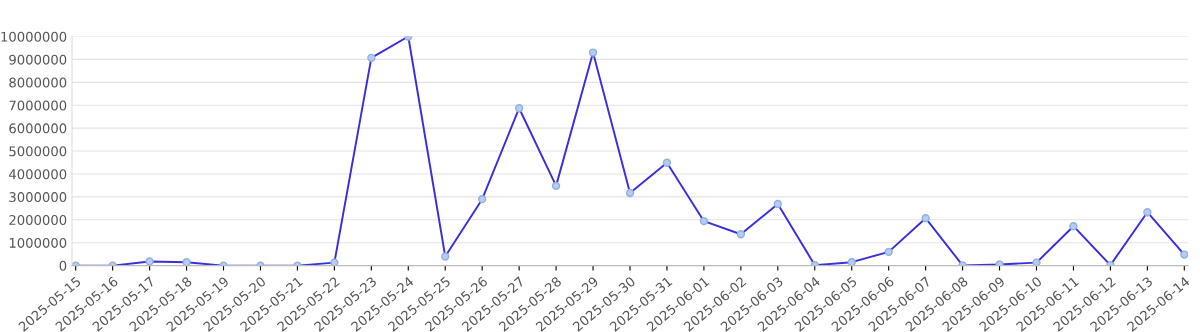 The image size is (1200, 332). What do you see at coordinates (38, 59) in the screenshot?
I see `y-tick-label: 9000000` at bounding box center [38, 59].